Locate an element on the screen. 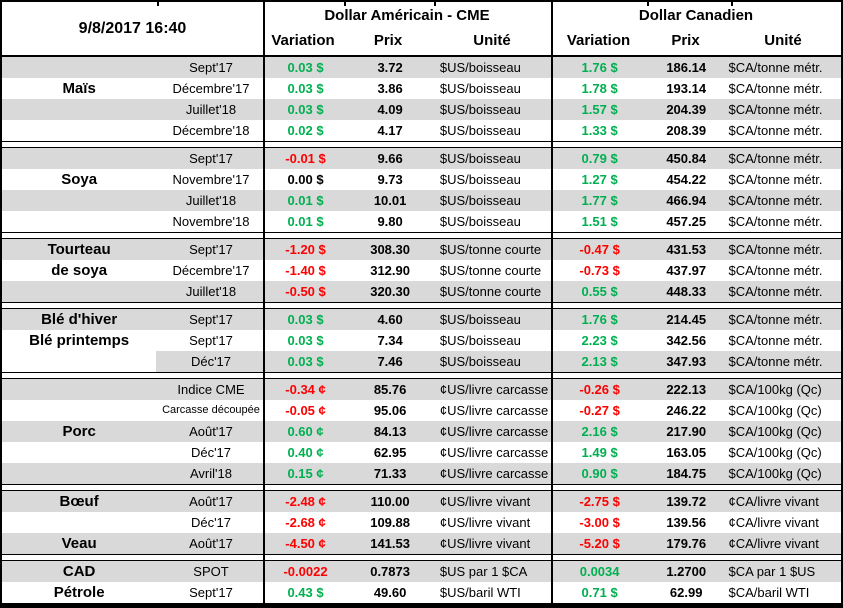 The height and width of the screenshot is (608, 843). ca-variation-value: 1.49 $ is located at coordinates (599, 452).